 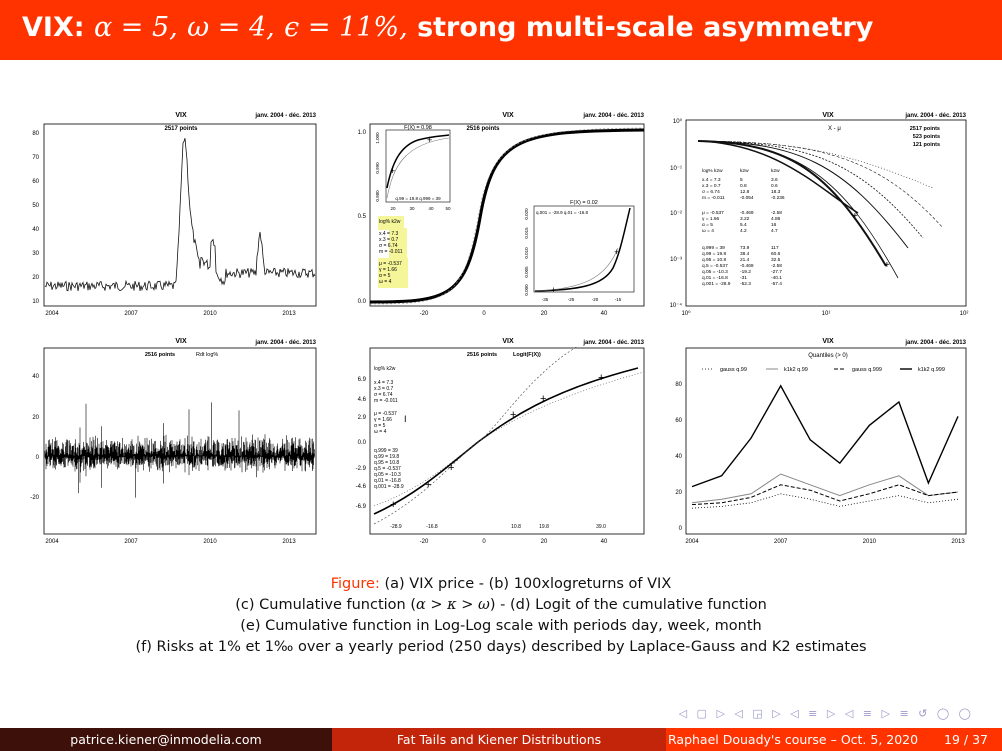 I want to click on svg-text: σ = 6.74, so click(x=383, y=395).